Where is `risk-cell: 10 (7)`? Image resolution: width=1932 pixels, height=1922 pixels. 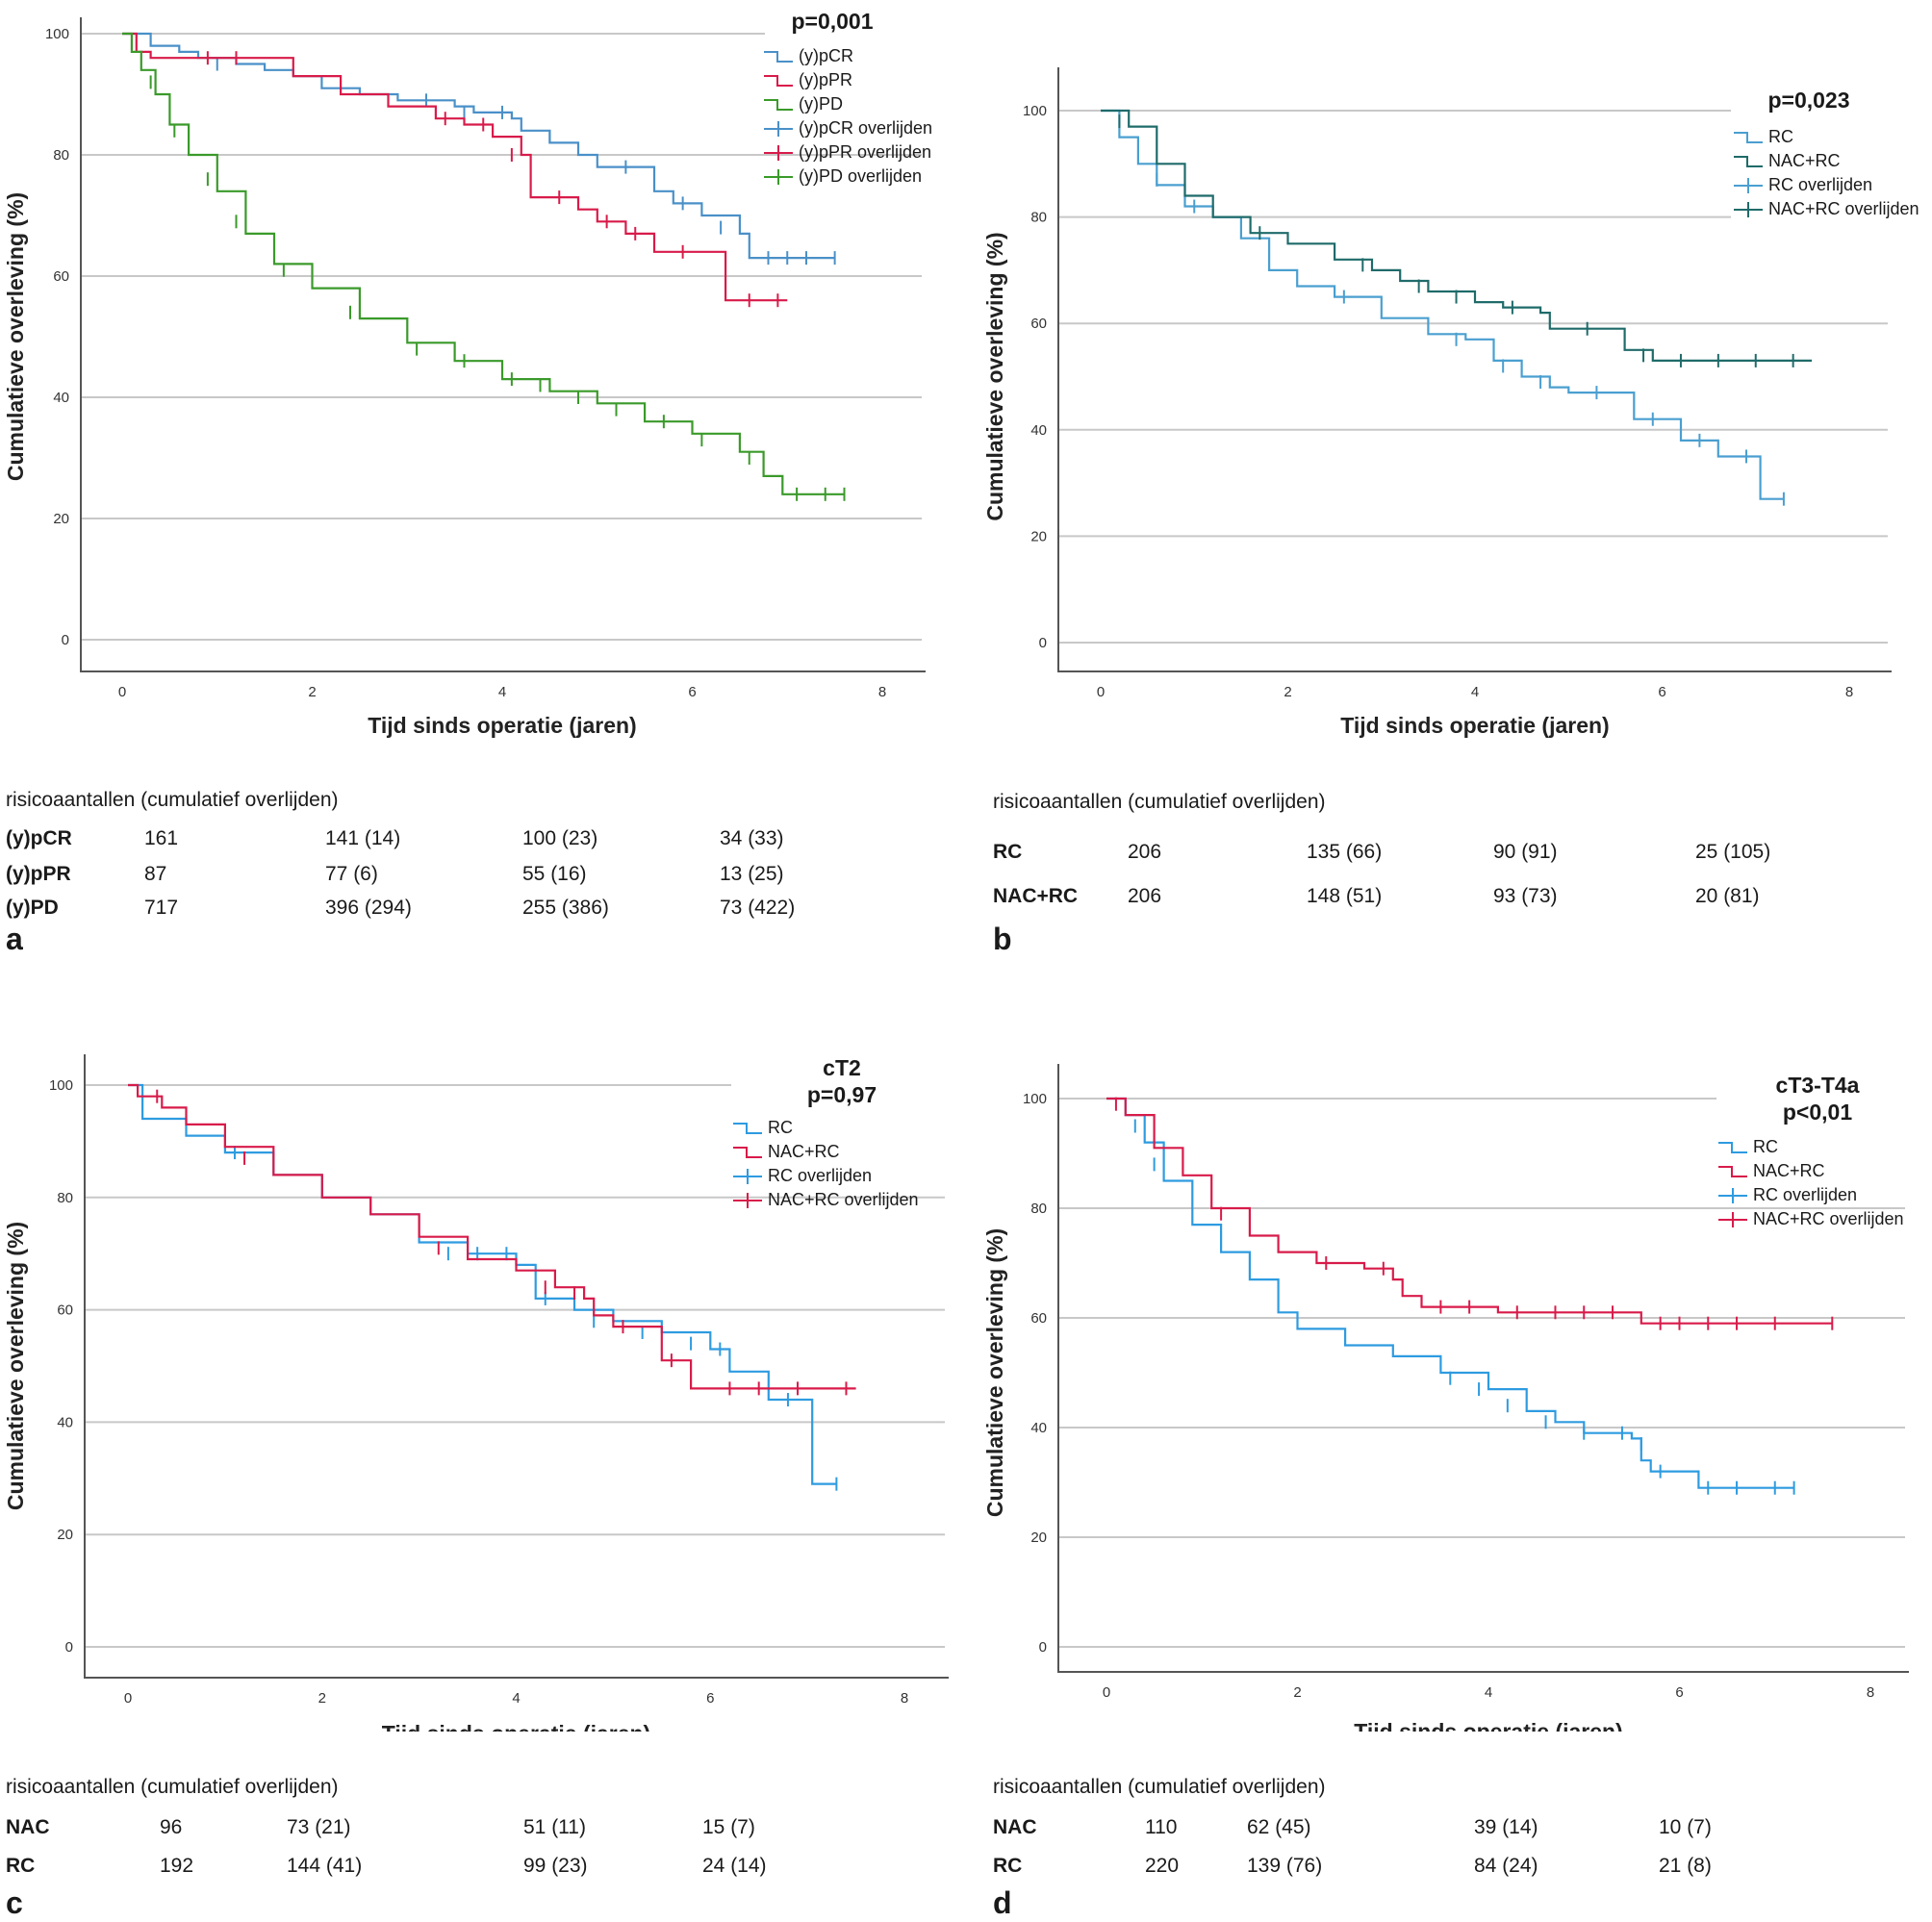 risk-cell: 10 (7) is located at coordinates (1685, 1827).